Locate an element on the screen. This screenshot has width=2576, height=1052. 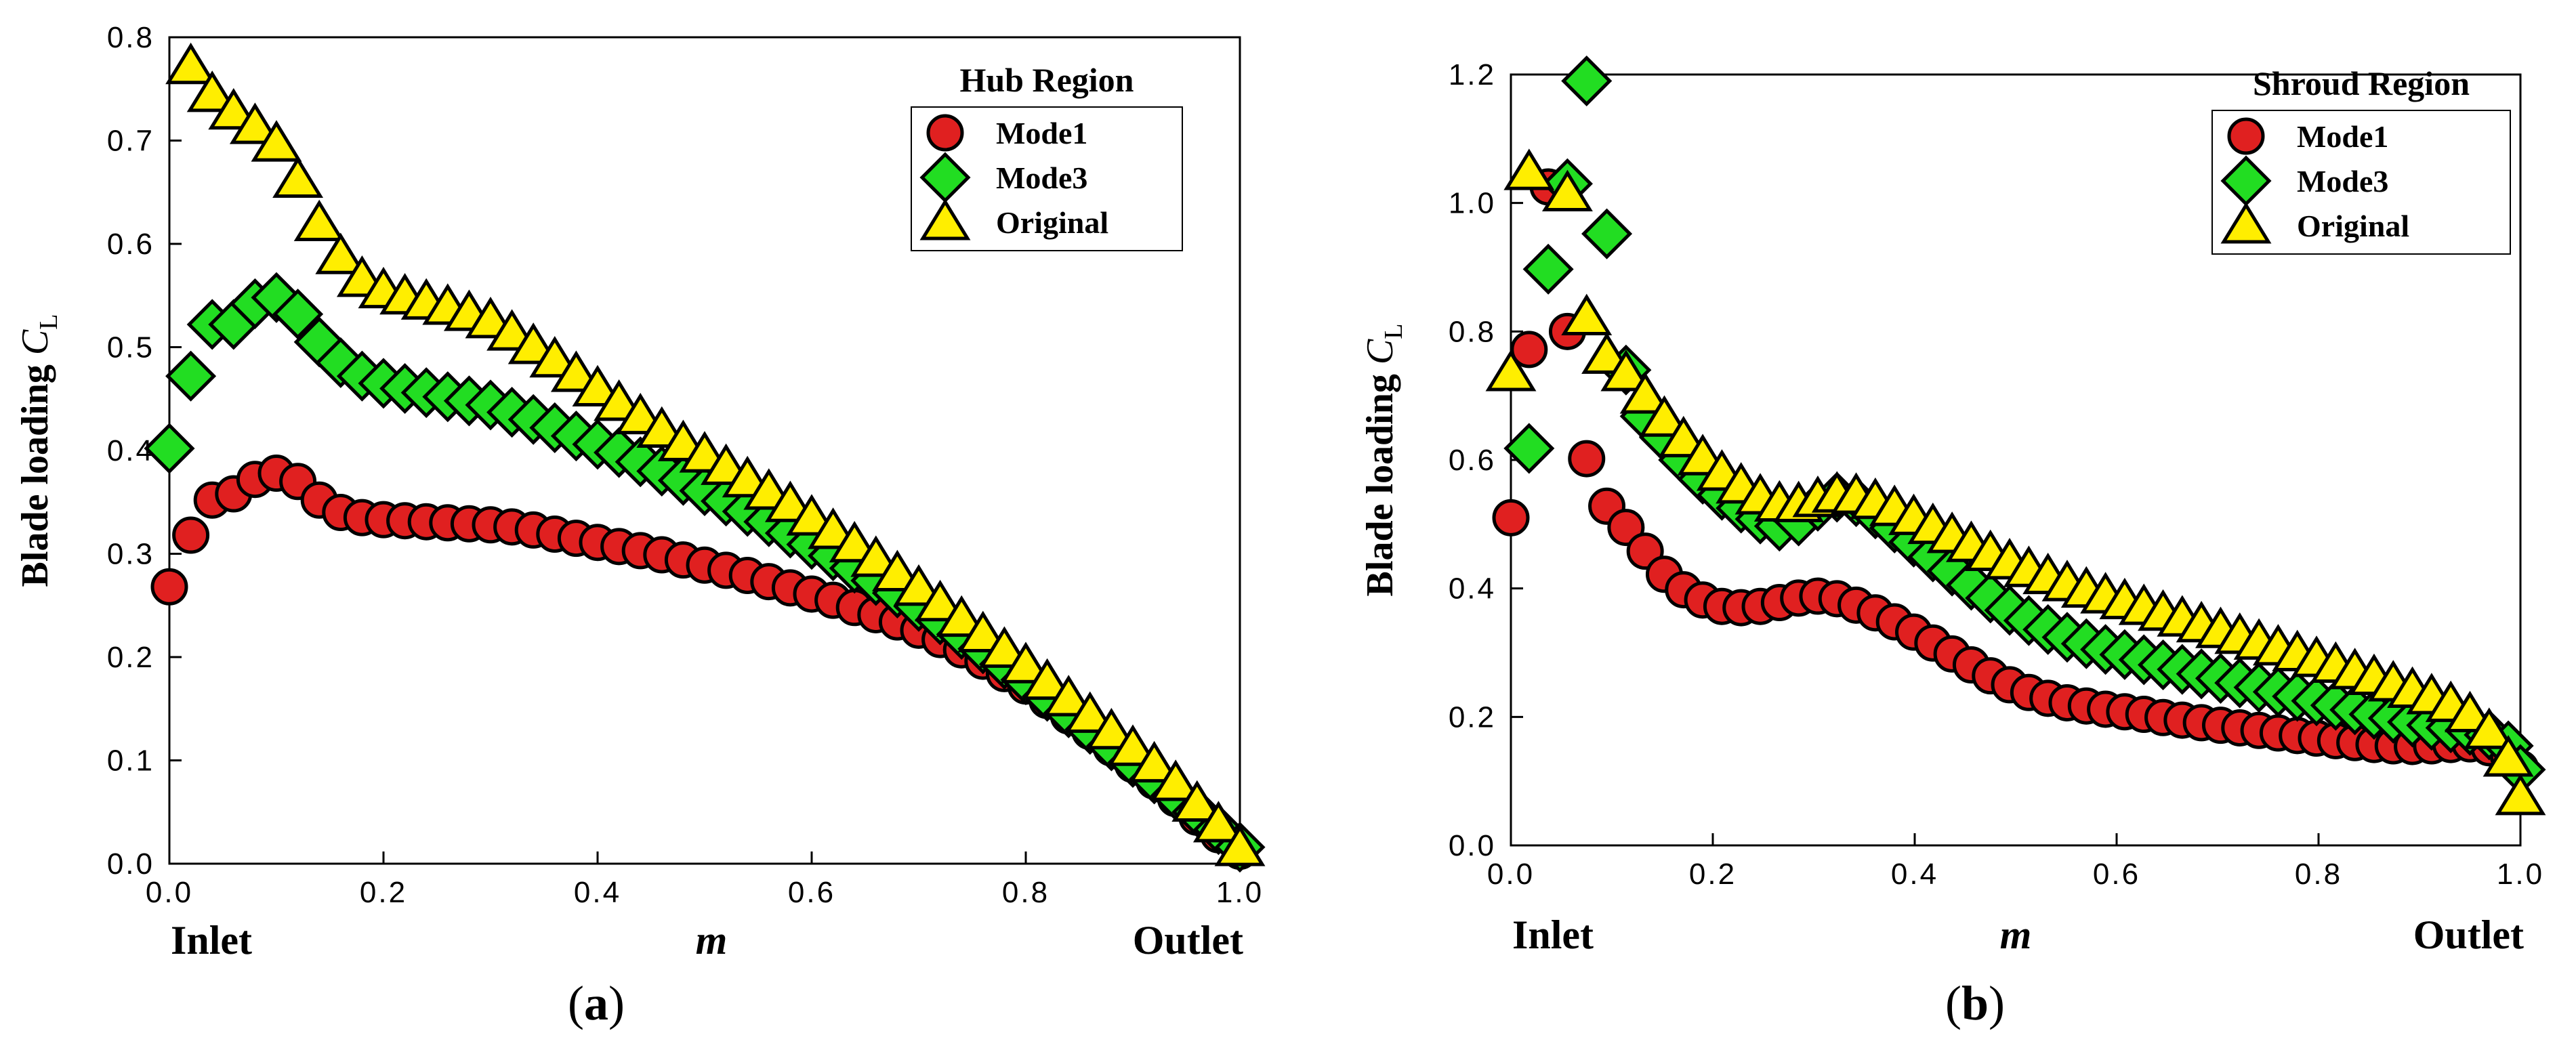
legend: Shroud Region Mode1 Mode3 Original is located at coordinates (2361, 159).